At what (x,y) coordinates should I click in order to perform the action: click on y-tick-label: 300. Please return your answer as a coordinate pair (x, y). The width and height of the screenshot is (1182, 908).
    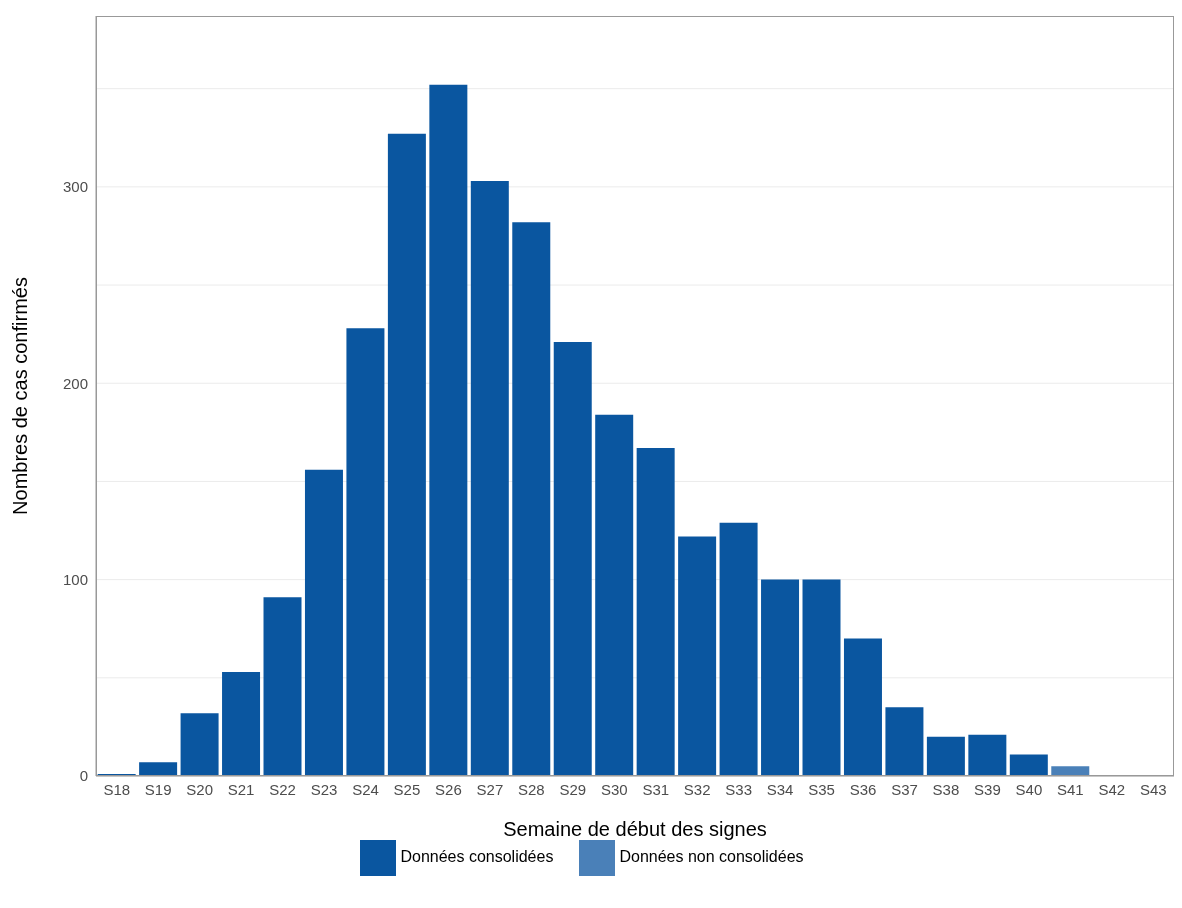
    Looking at the image, I should click on (75, 187).